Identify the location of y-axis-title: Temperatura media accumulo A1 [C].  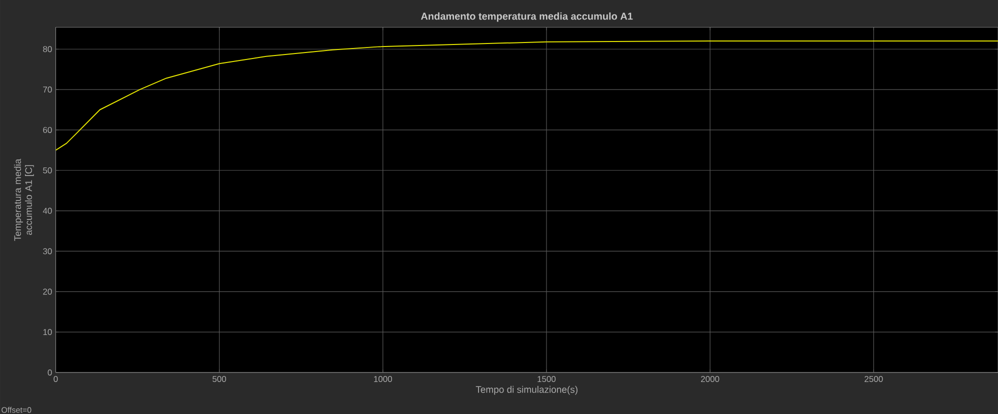
(24, 199).